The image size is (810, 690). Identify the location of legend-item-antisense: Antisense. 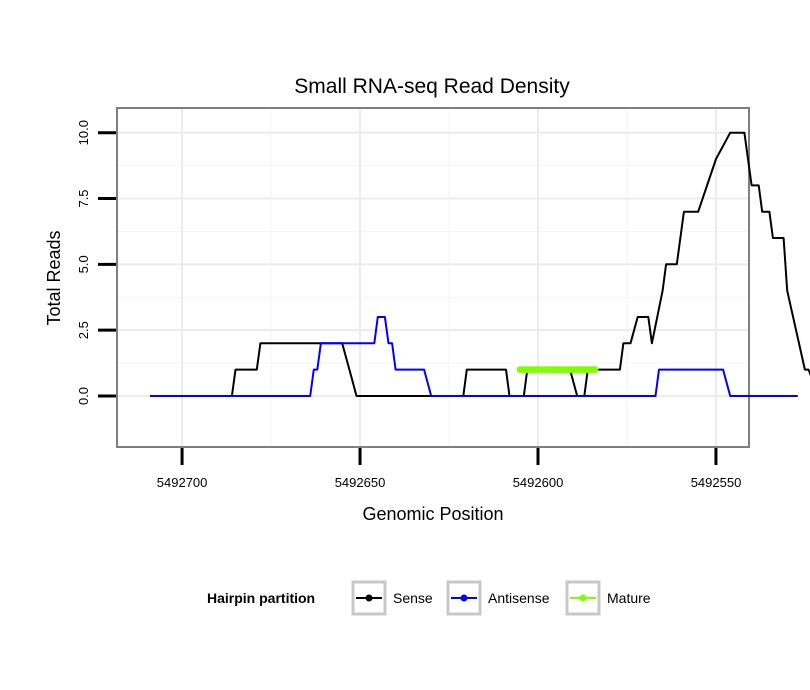
(498, 598).